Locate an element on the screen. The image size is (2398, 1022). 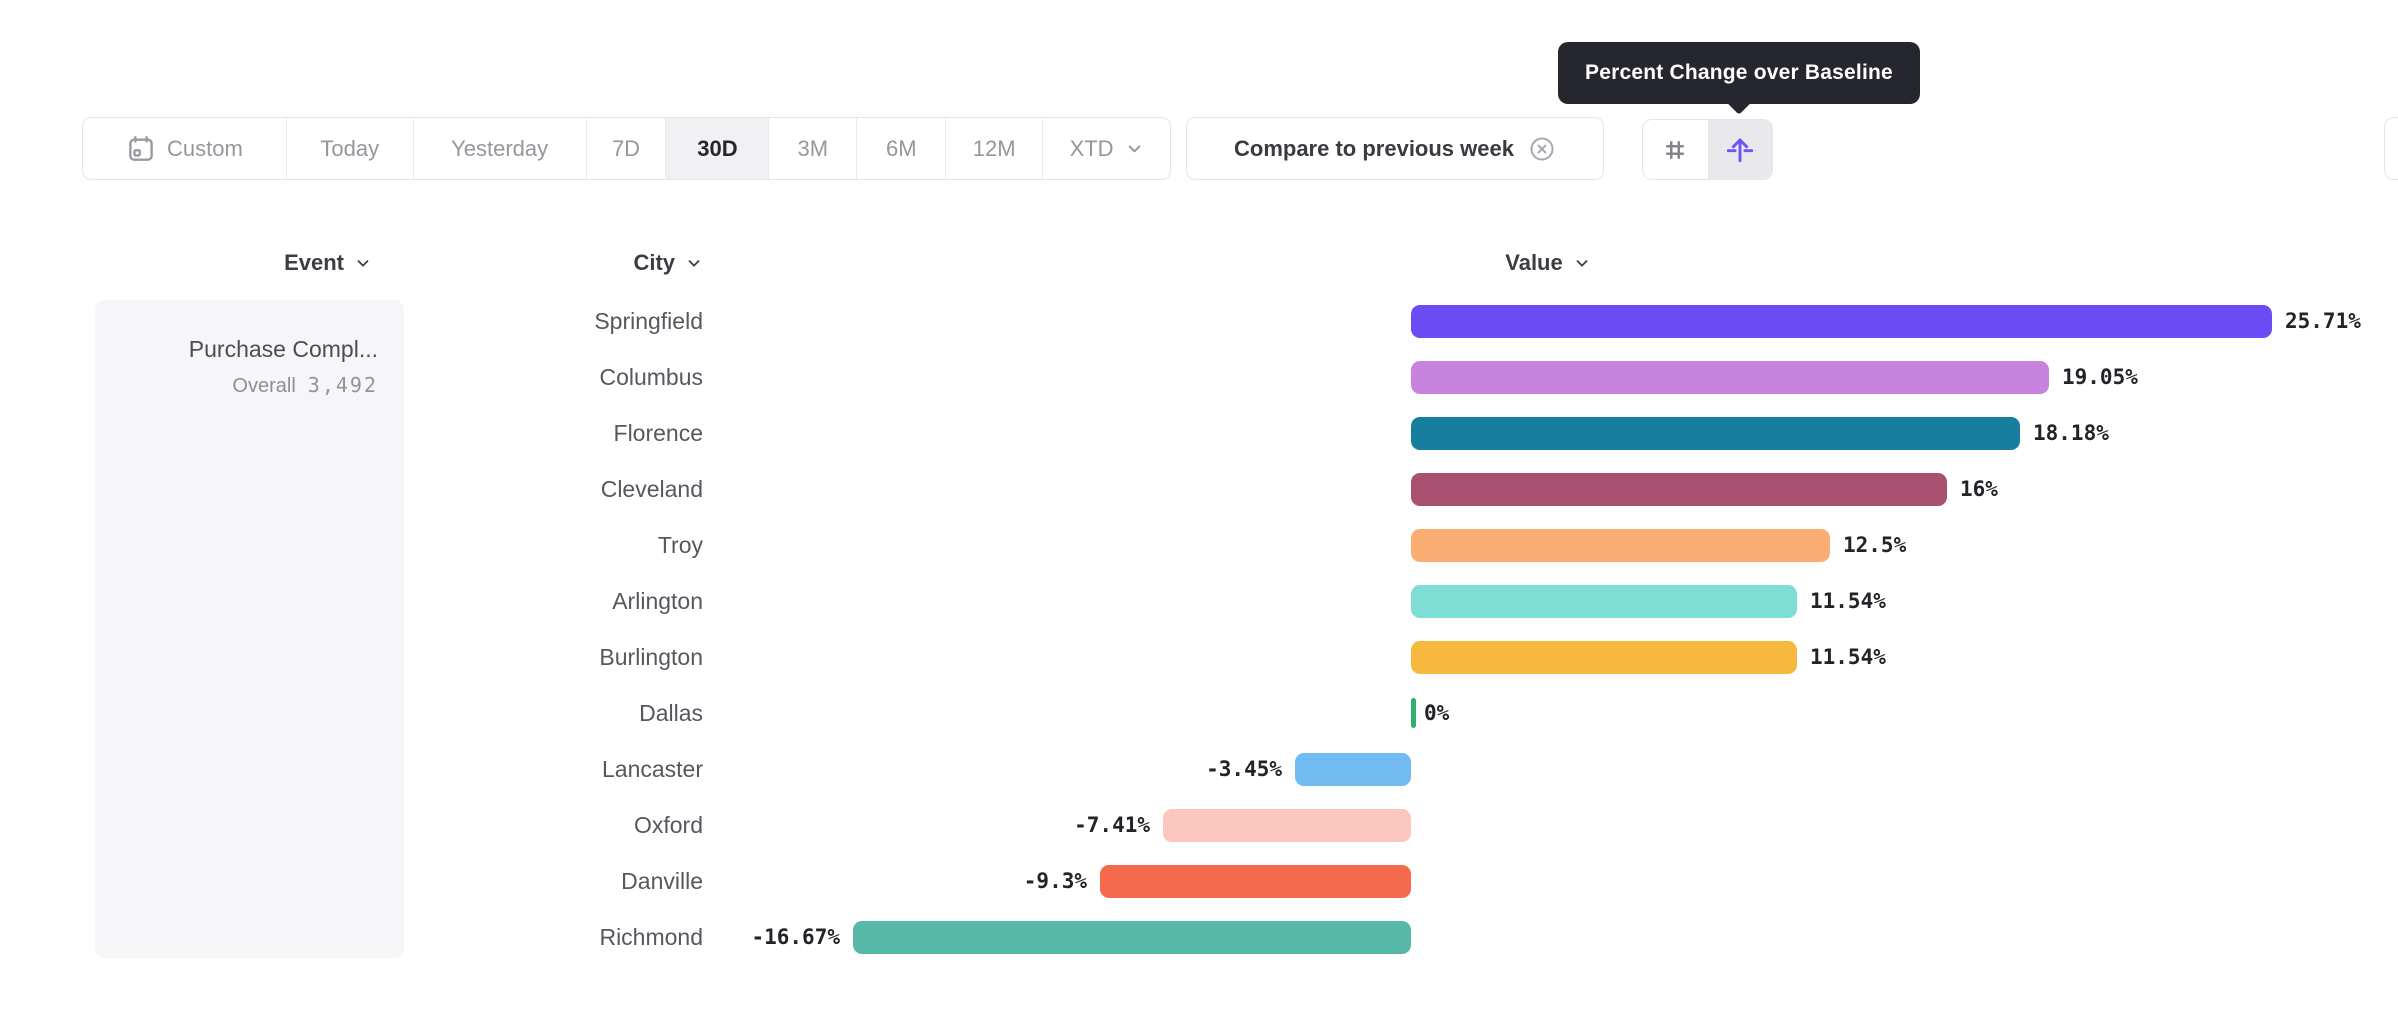
value-label: 18.18% is located at coordinates (2071, 433).